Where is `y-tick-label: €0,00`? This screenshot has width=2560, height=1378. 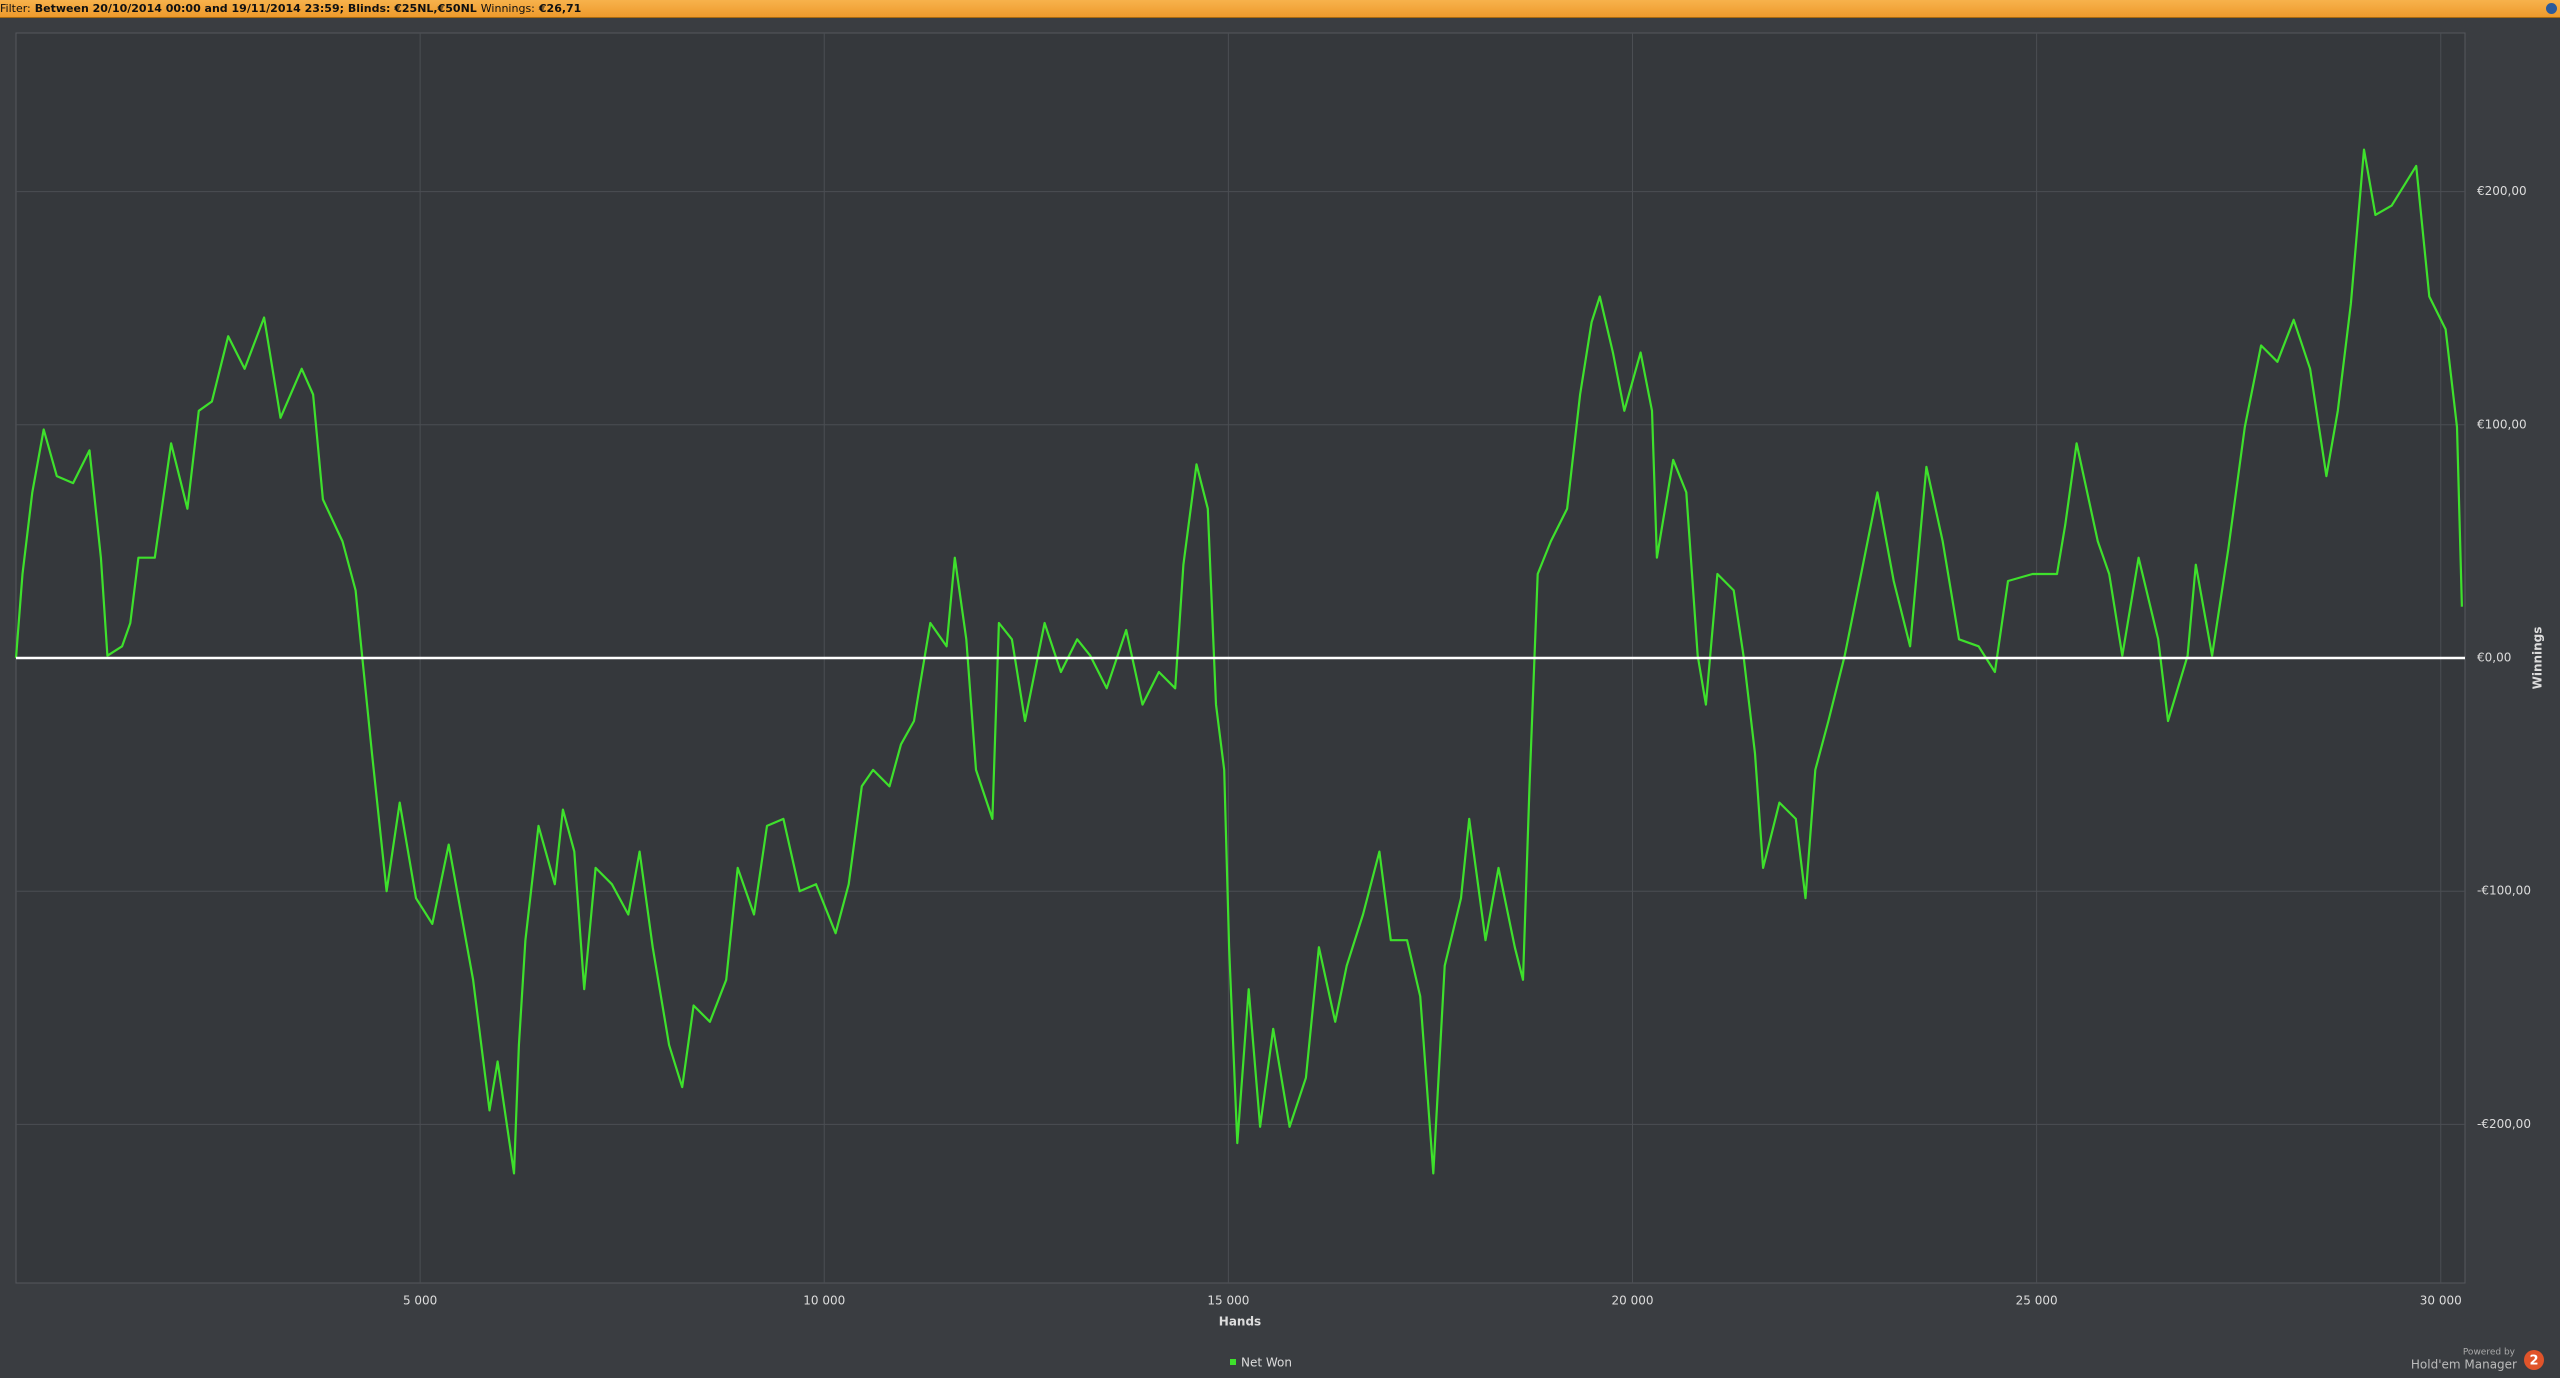
y-tick-label: €0,00 is located at coordinates (2494, 658).